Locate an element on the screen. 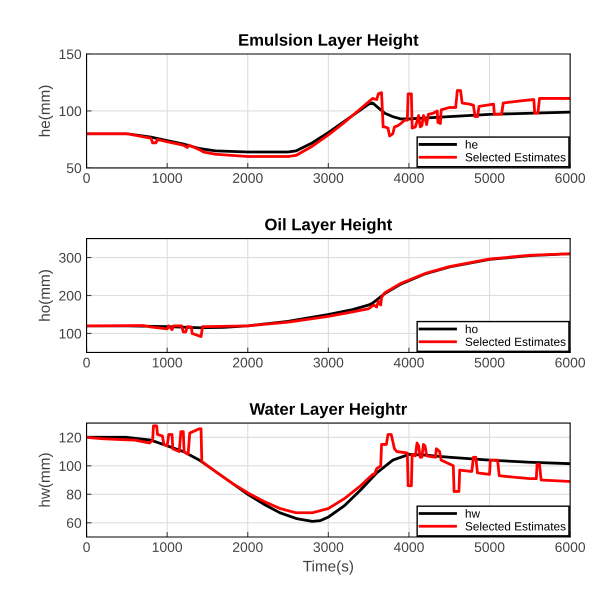 The height and width of the screenshot is (600, 597). y-tick-label: 80 is located at coordinates (74, 495).